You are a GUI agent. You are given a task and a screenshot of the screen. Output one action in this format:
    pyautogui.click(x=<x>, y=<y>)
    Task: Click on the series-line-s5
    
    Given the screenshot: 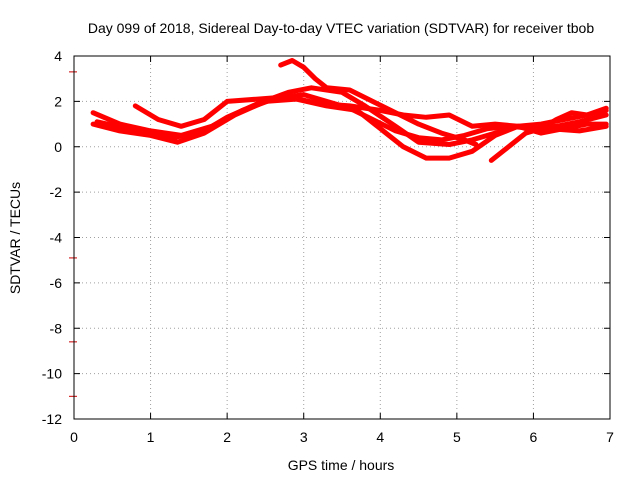 What is the action you would take?
    pyautogui.click(x=378, y=102)
    